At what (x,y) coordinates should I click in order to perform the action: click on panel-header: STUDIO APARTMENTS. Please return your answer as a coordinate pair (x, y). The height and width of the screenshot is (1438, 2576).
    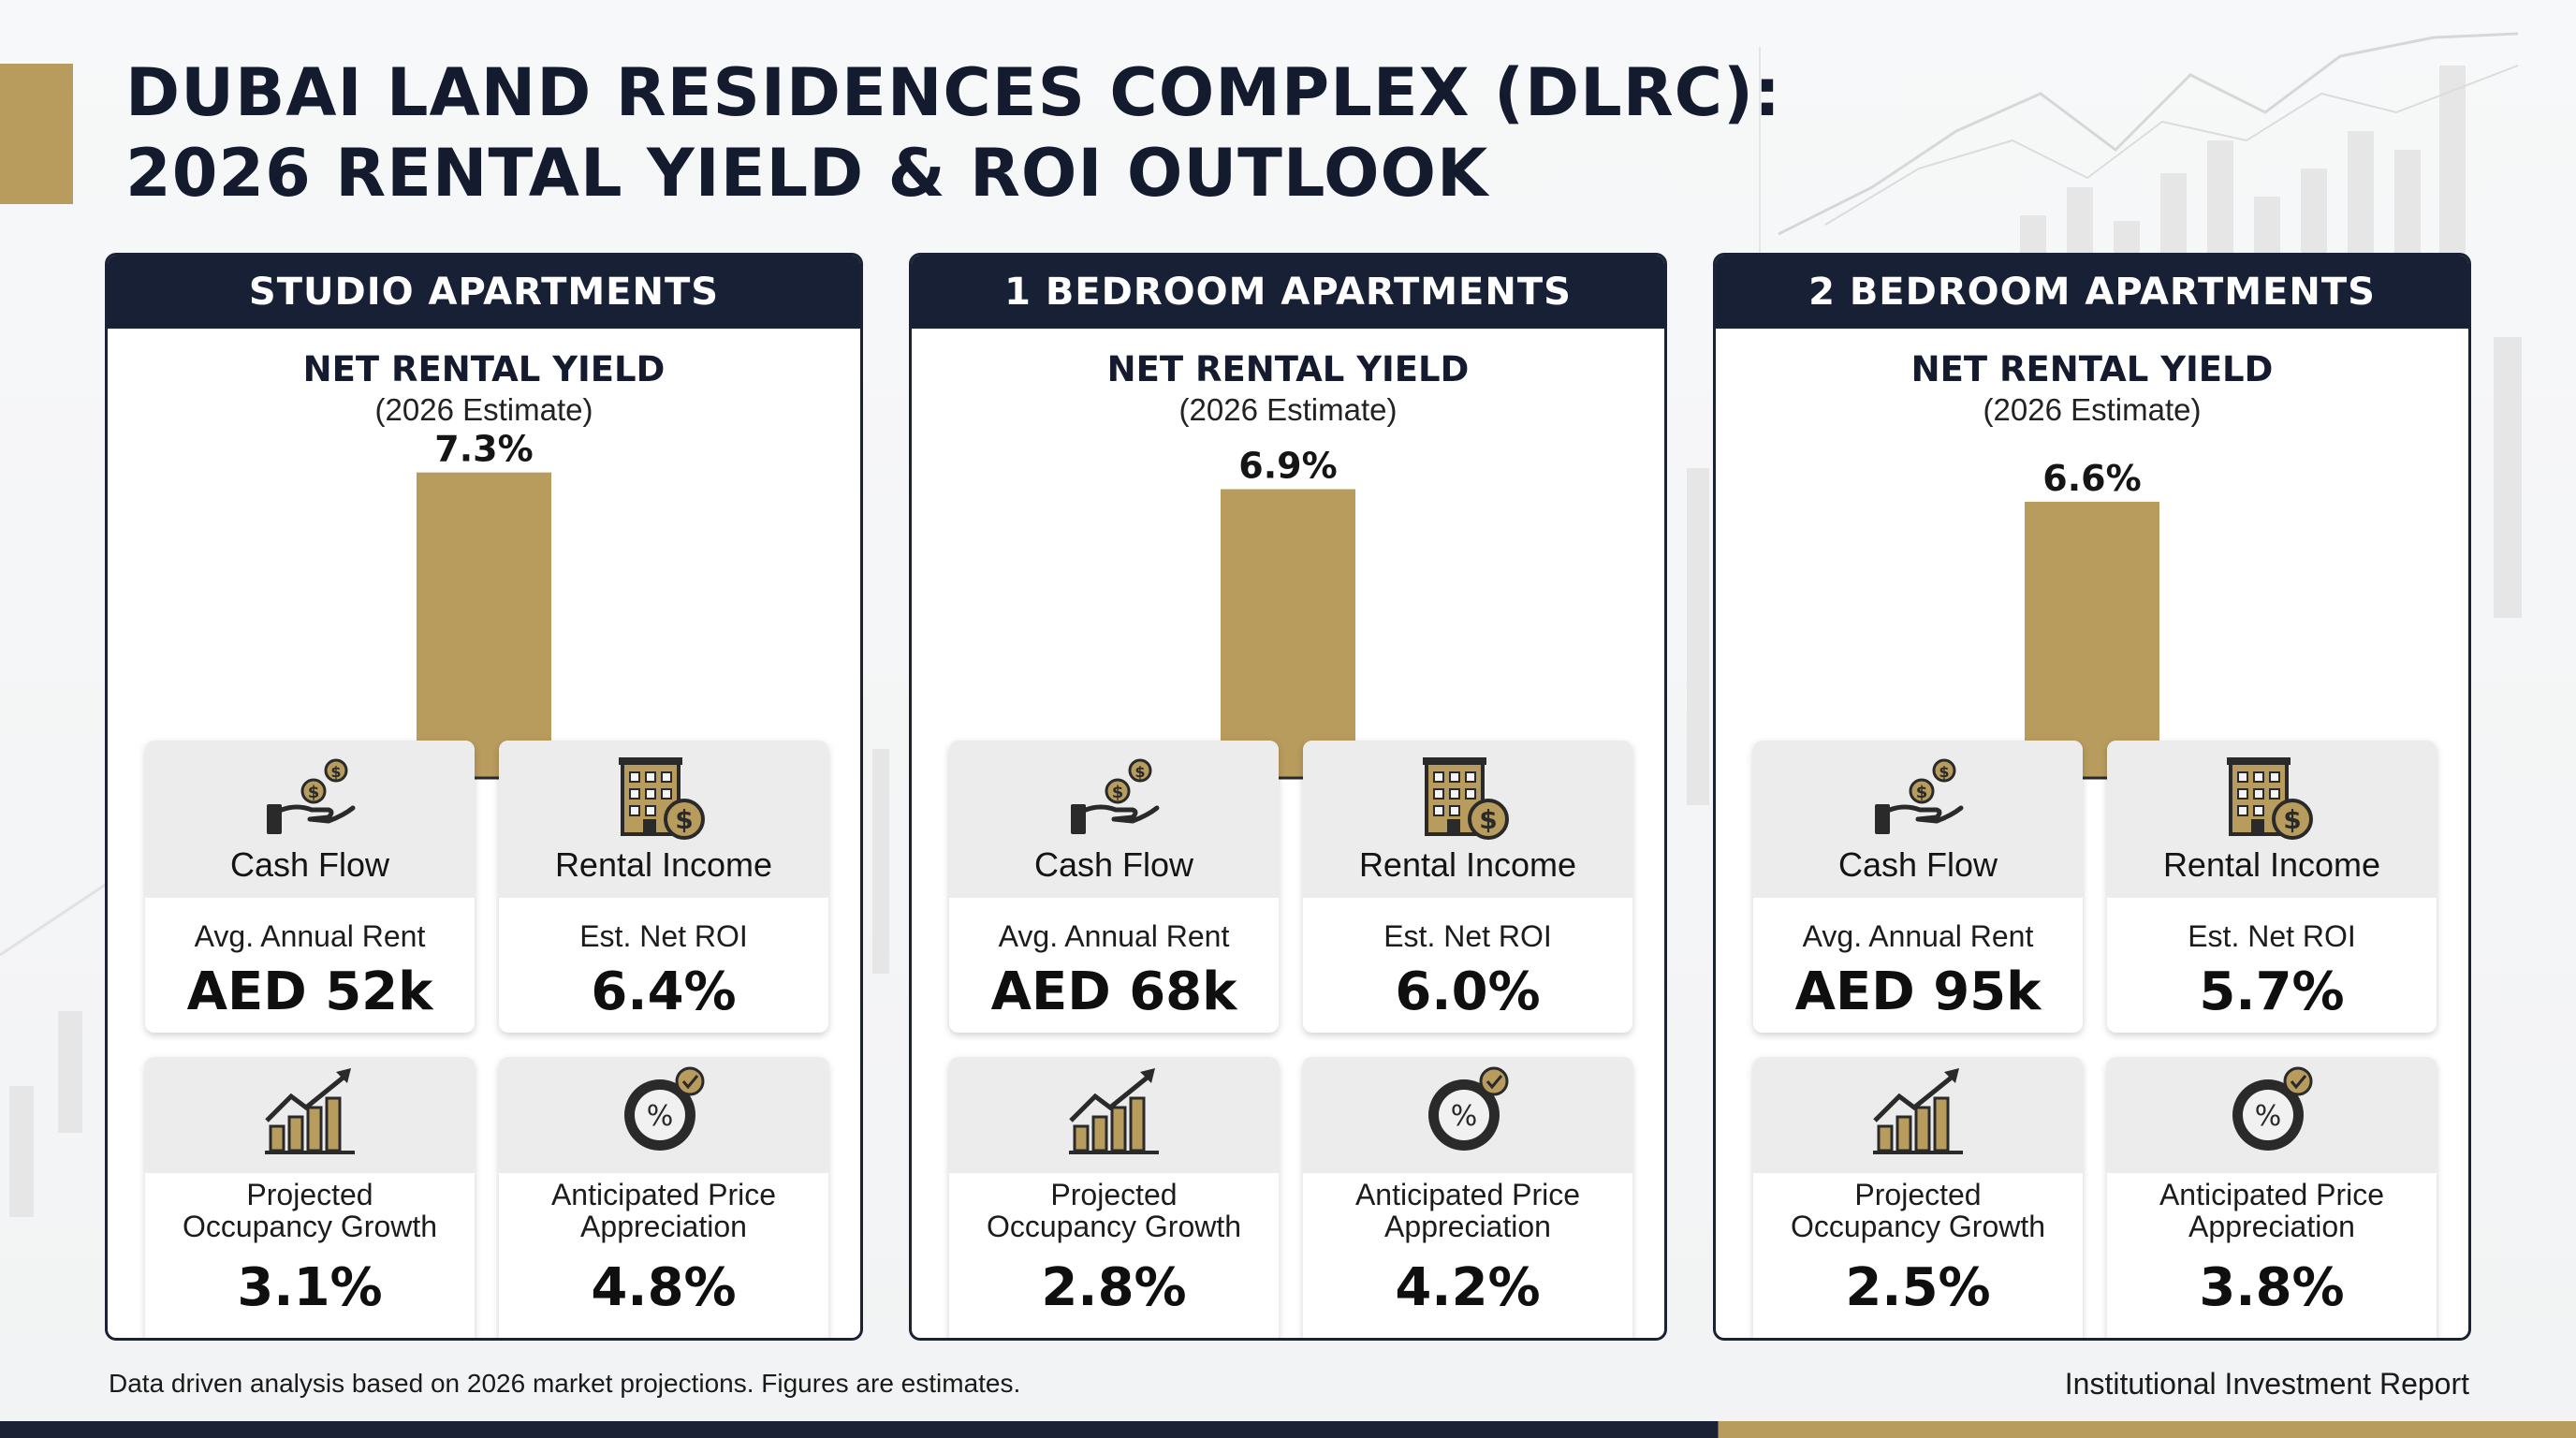
    Looking at the image, I should click on (484, 292).